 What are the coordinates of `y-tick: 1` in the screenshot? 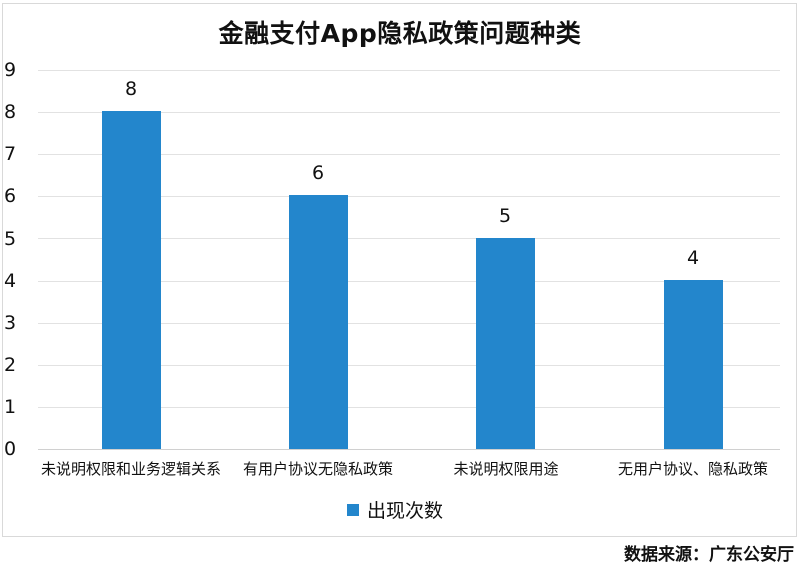 It's located at (10, 407).